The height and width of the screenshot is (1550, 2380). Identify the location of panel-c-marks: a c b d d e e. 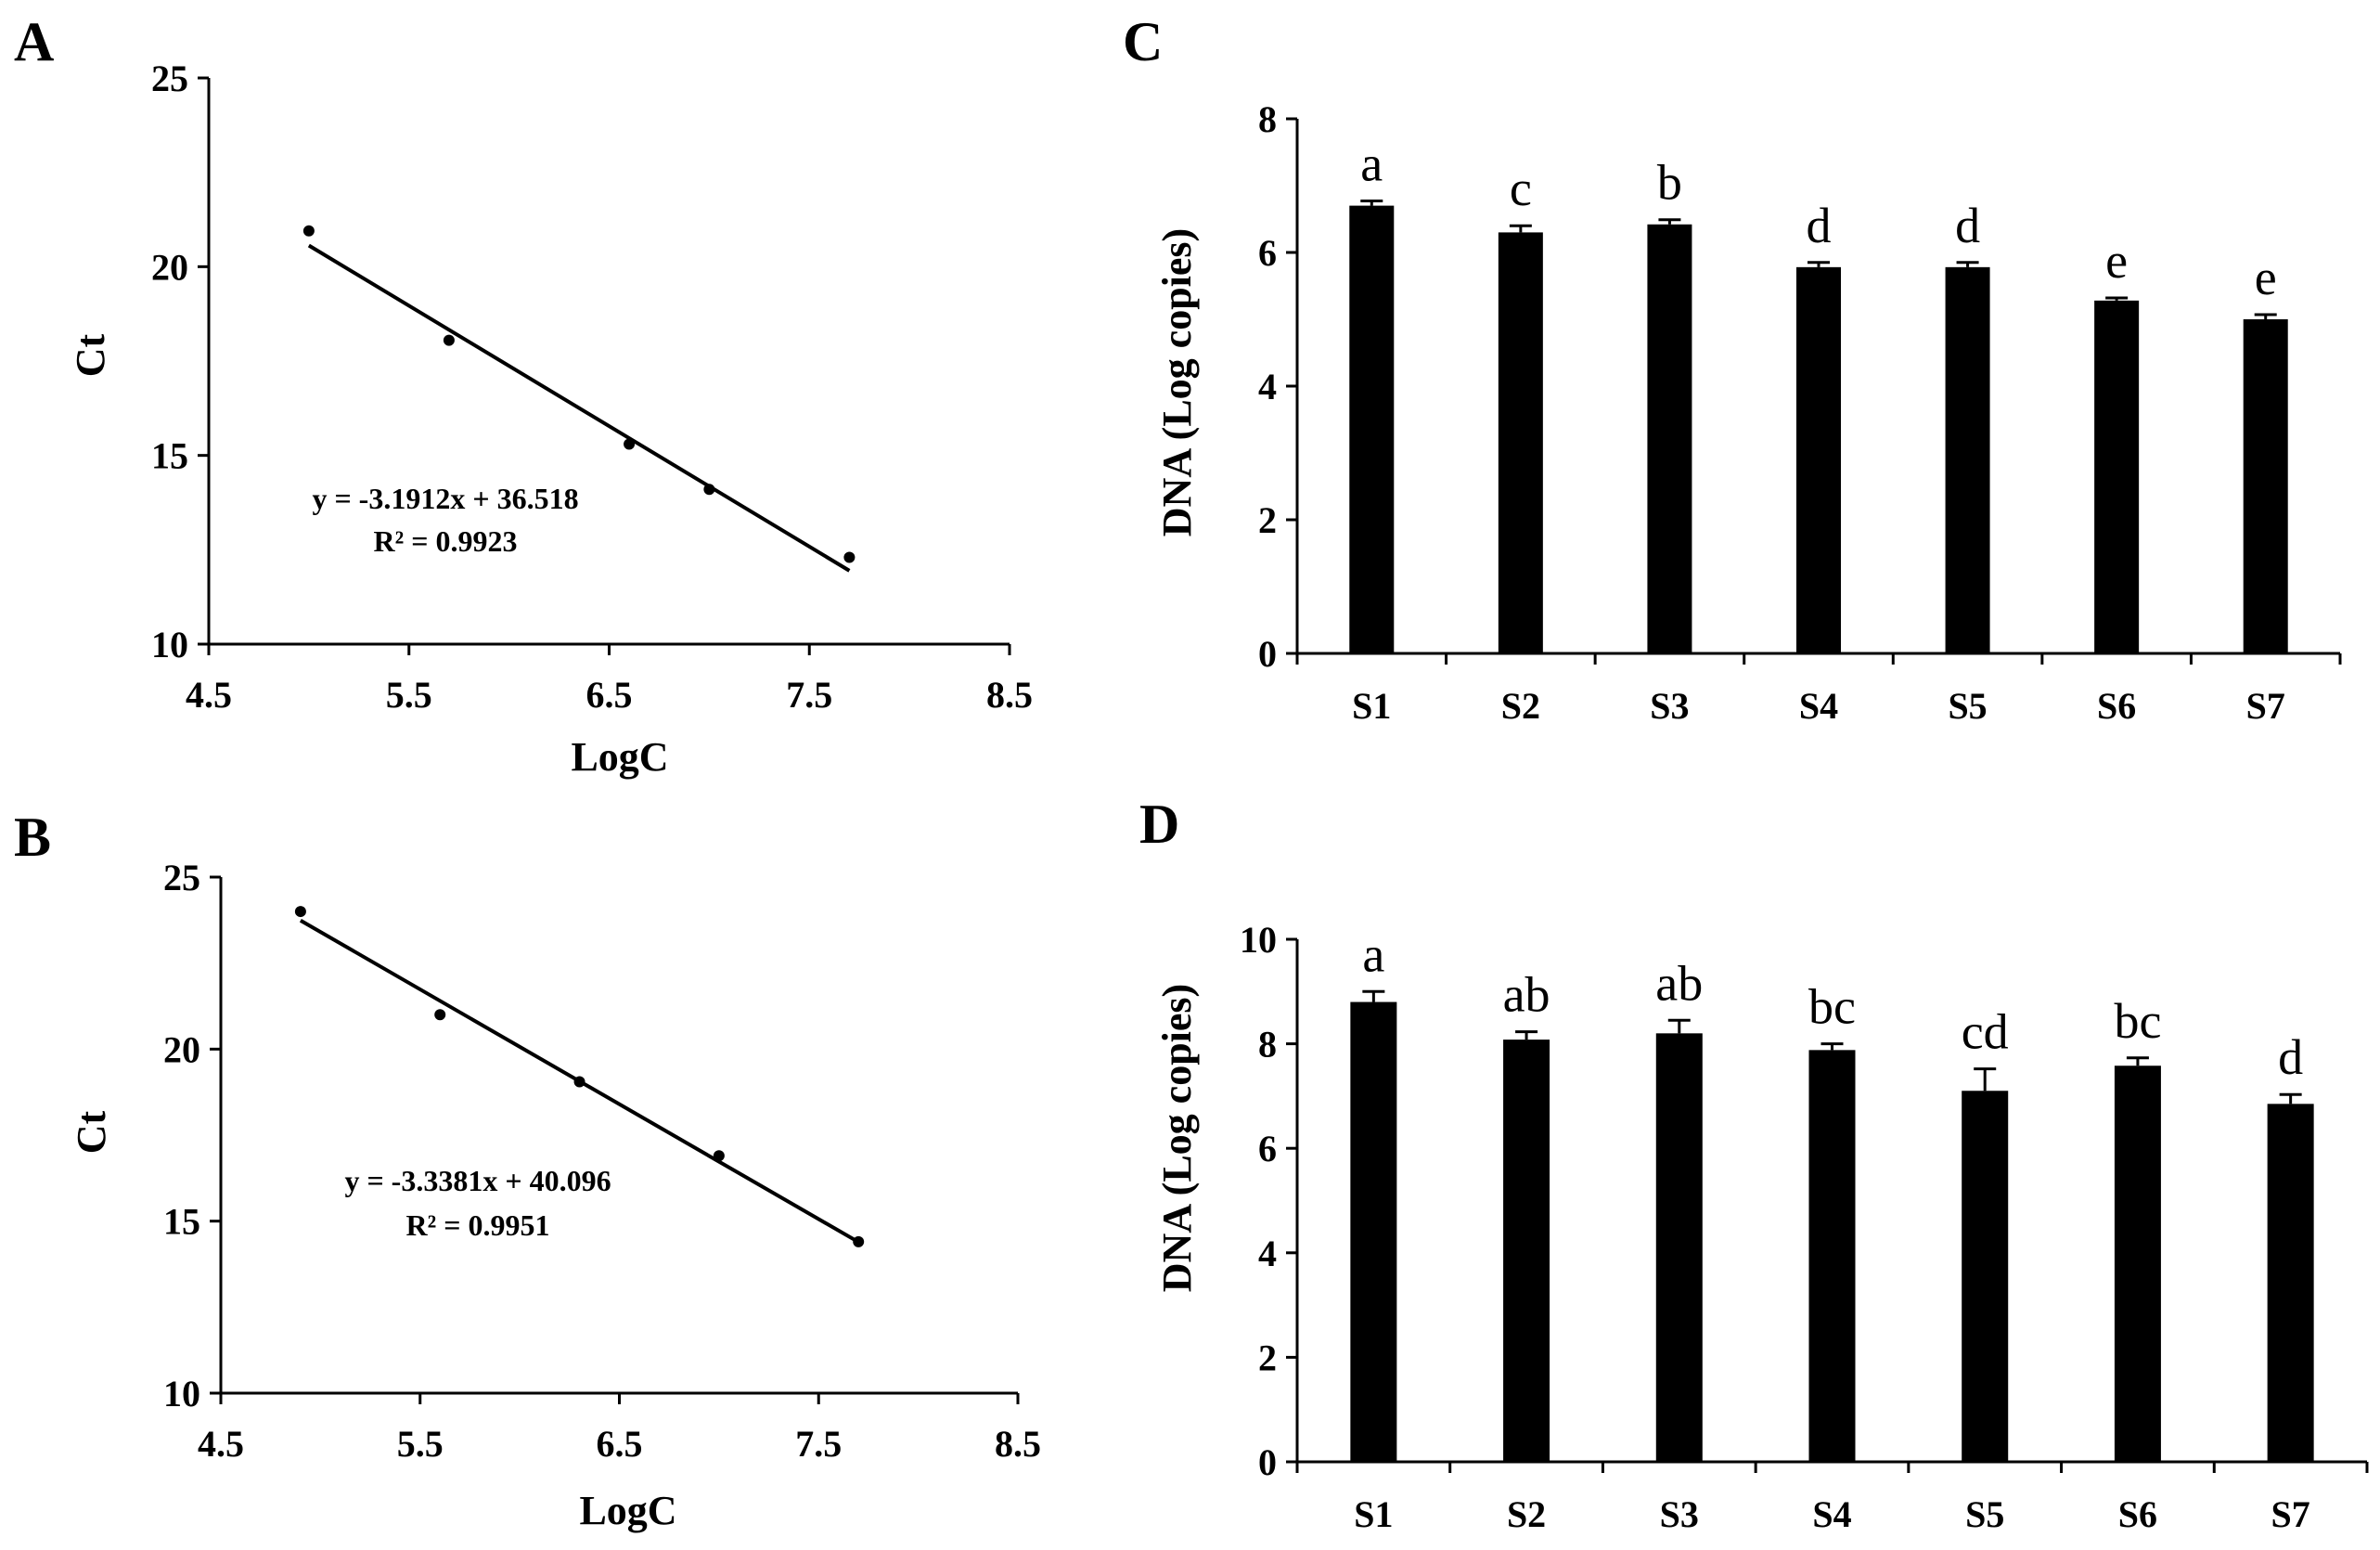
(1818, 394).